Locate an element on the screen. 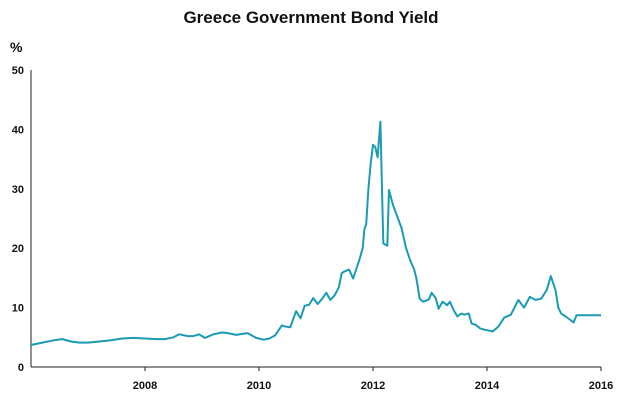 This screenshot has width=622, height=402. y-tick-label: 30 is located at coordinates (18, 190).